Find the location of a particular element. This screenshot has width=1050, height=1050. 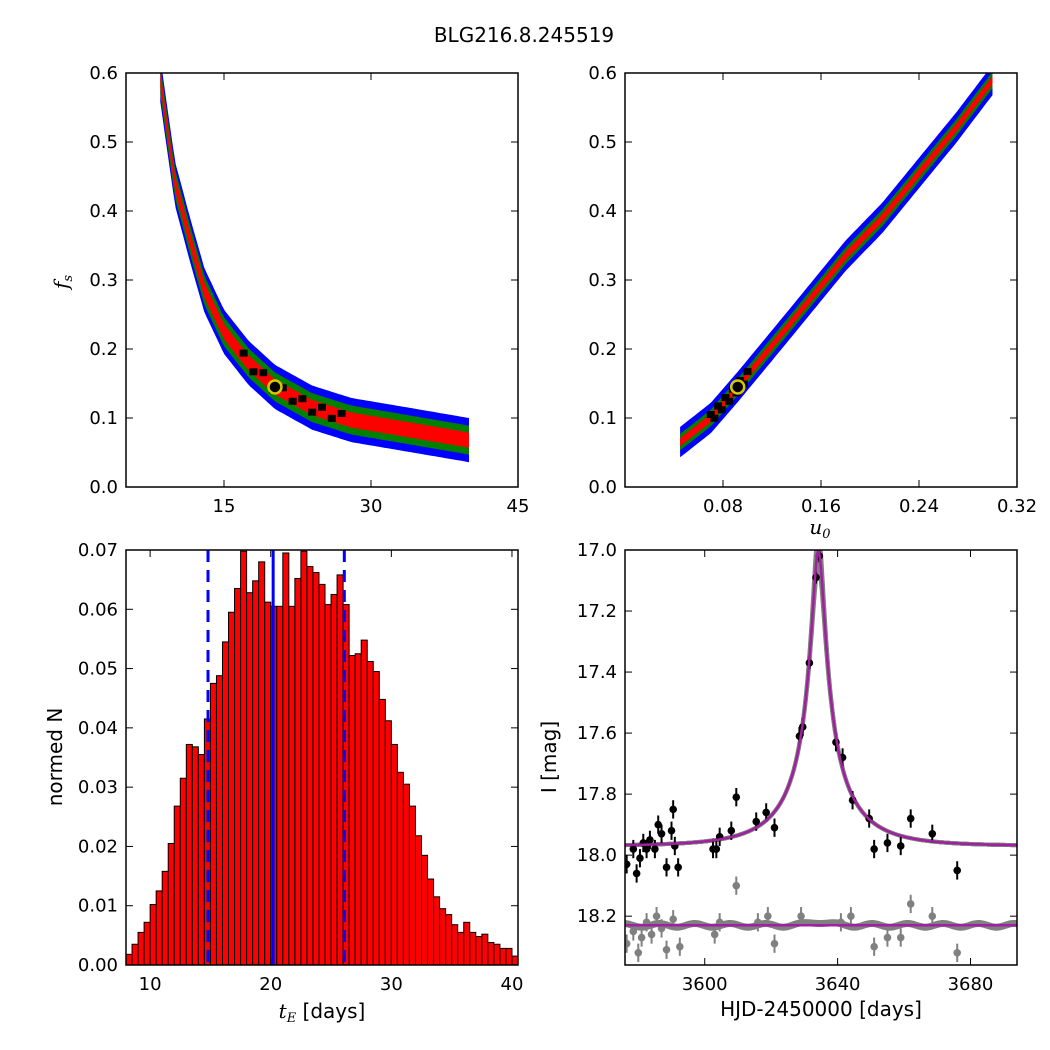

x-tick-label: 15 is located at coordinates (224, 506).